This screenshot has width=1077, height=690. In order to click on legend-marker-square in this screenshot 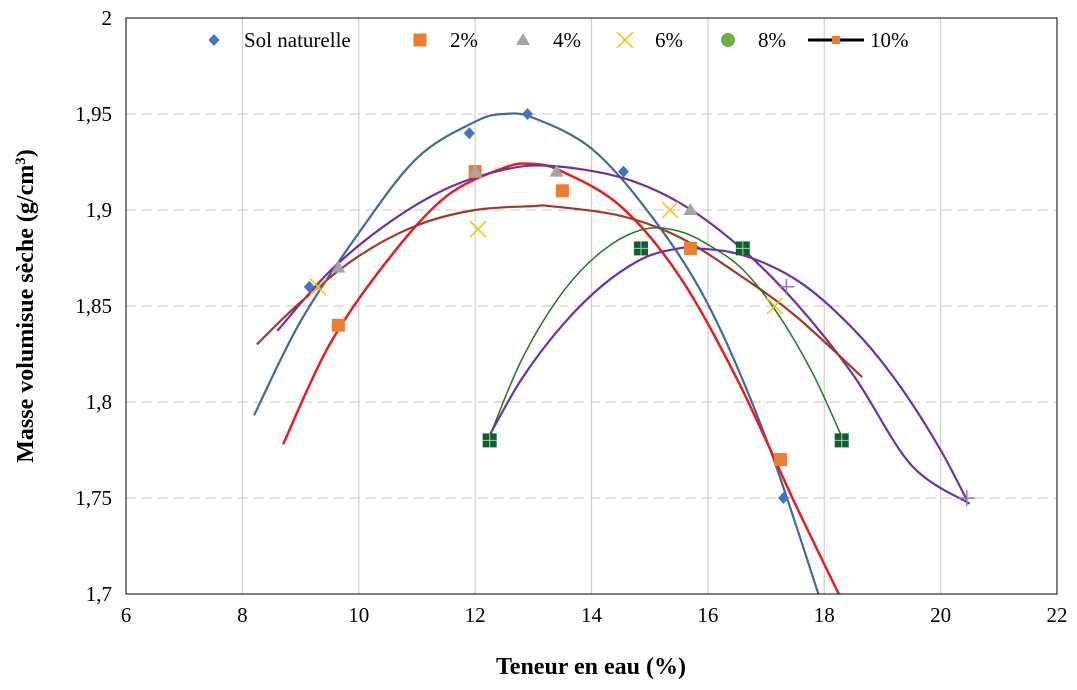, I will do `click(836, 40)`.